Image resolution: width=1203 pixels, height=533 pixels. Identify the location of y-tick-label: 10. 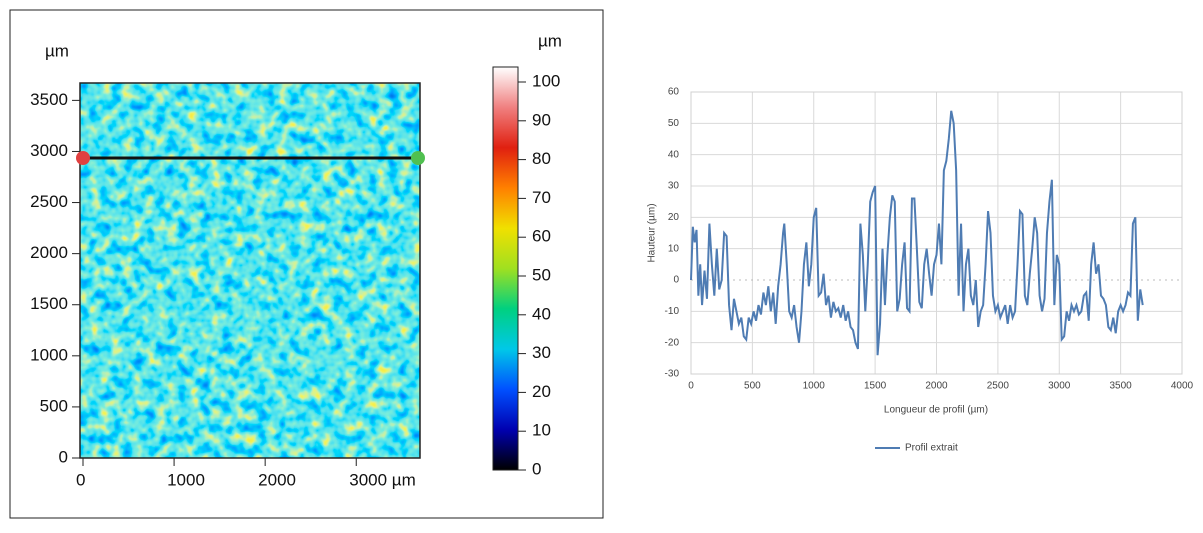
(674, 248).